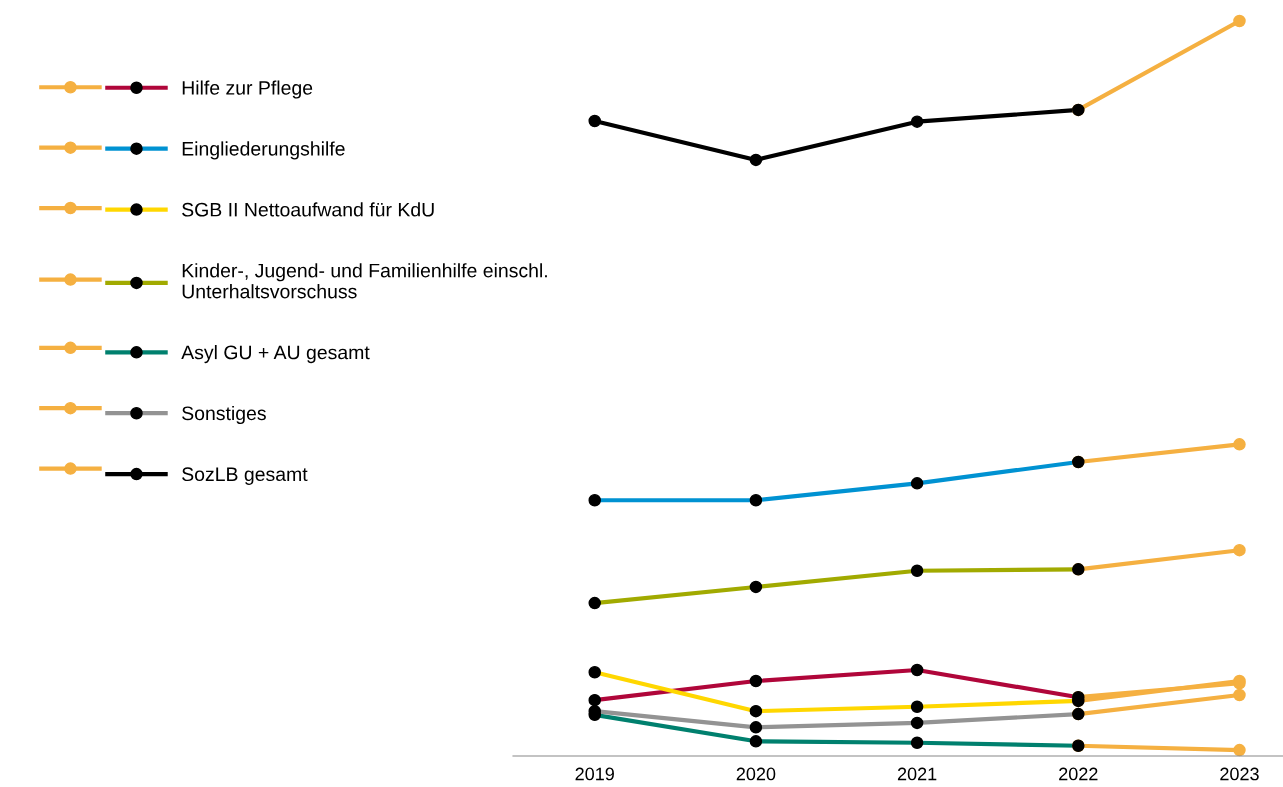 The width and height of the screenshot is (1283, 787). I want to click on legend-label: Eingliederungshilfe, so click(263, 150).